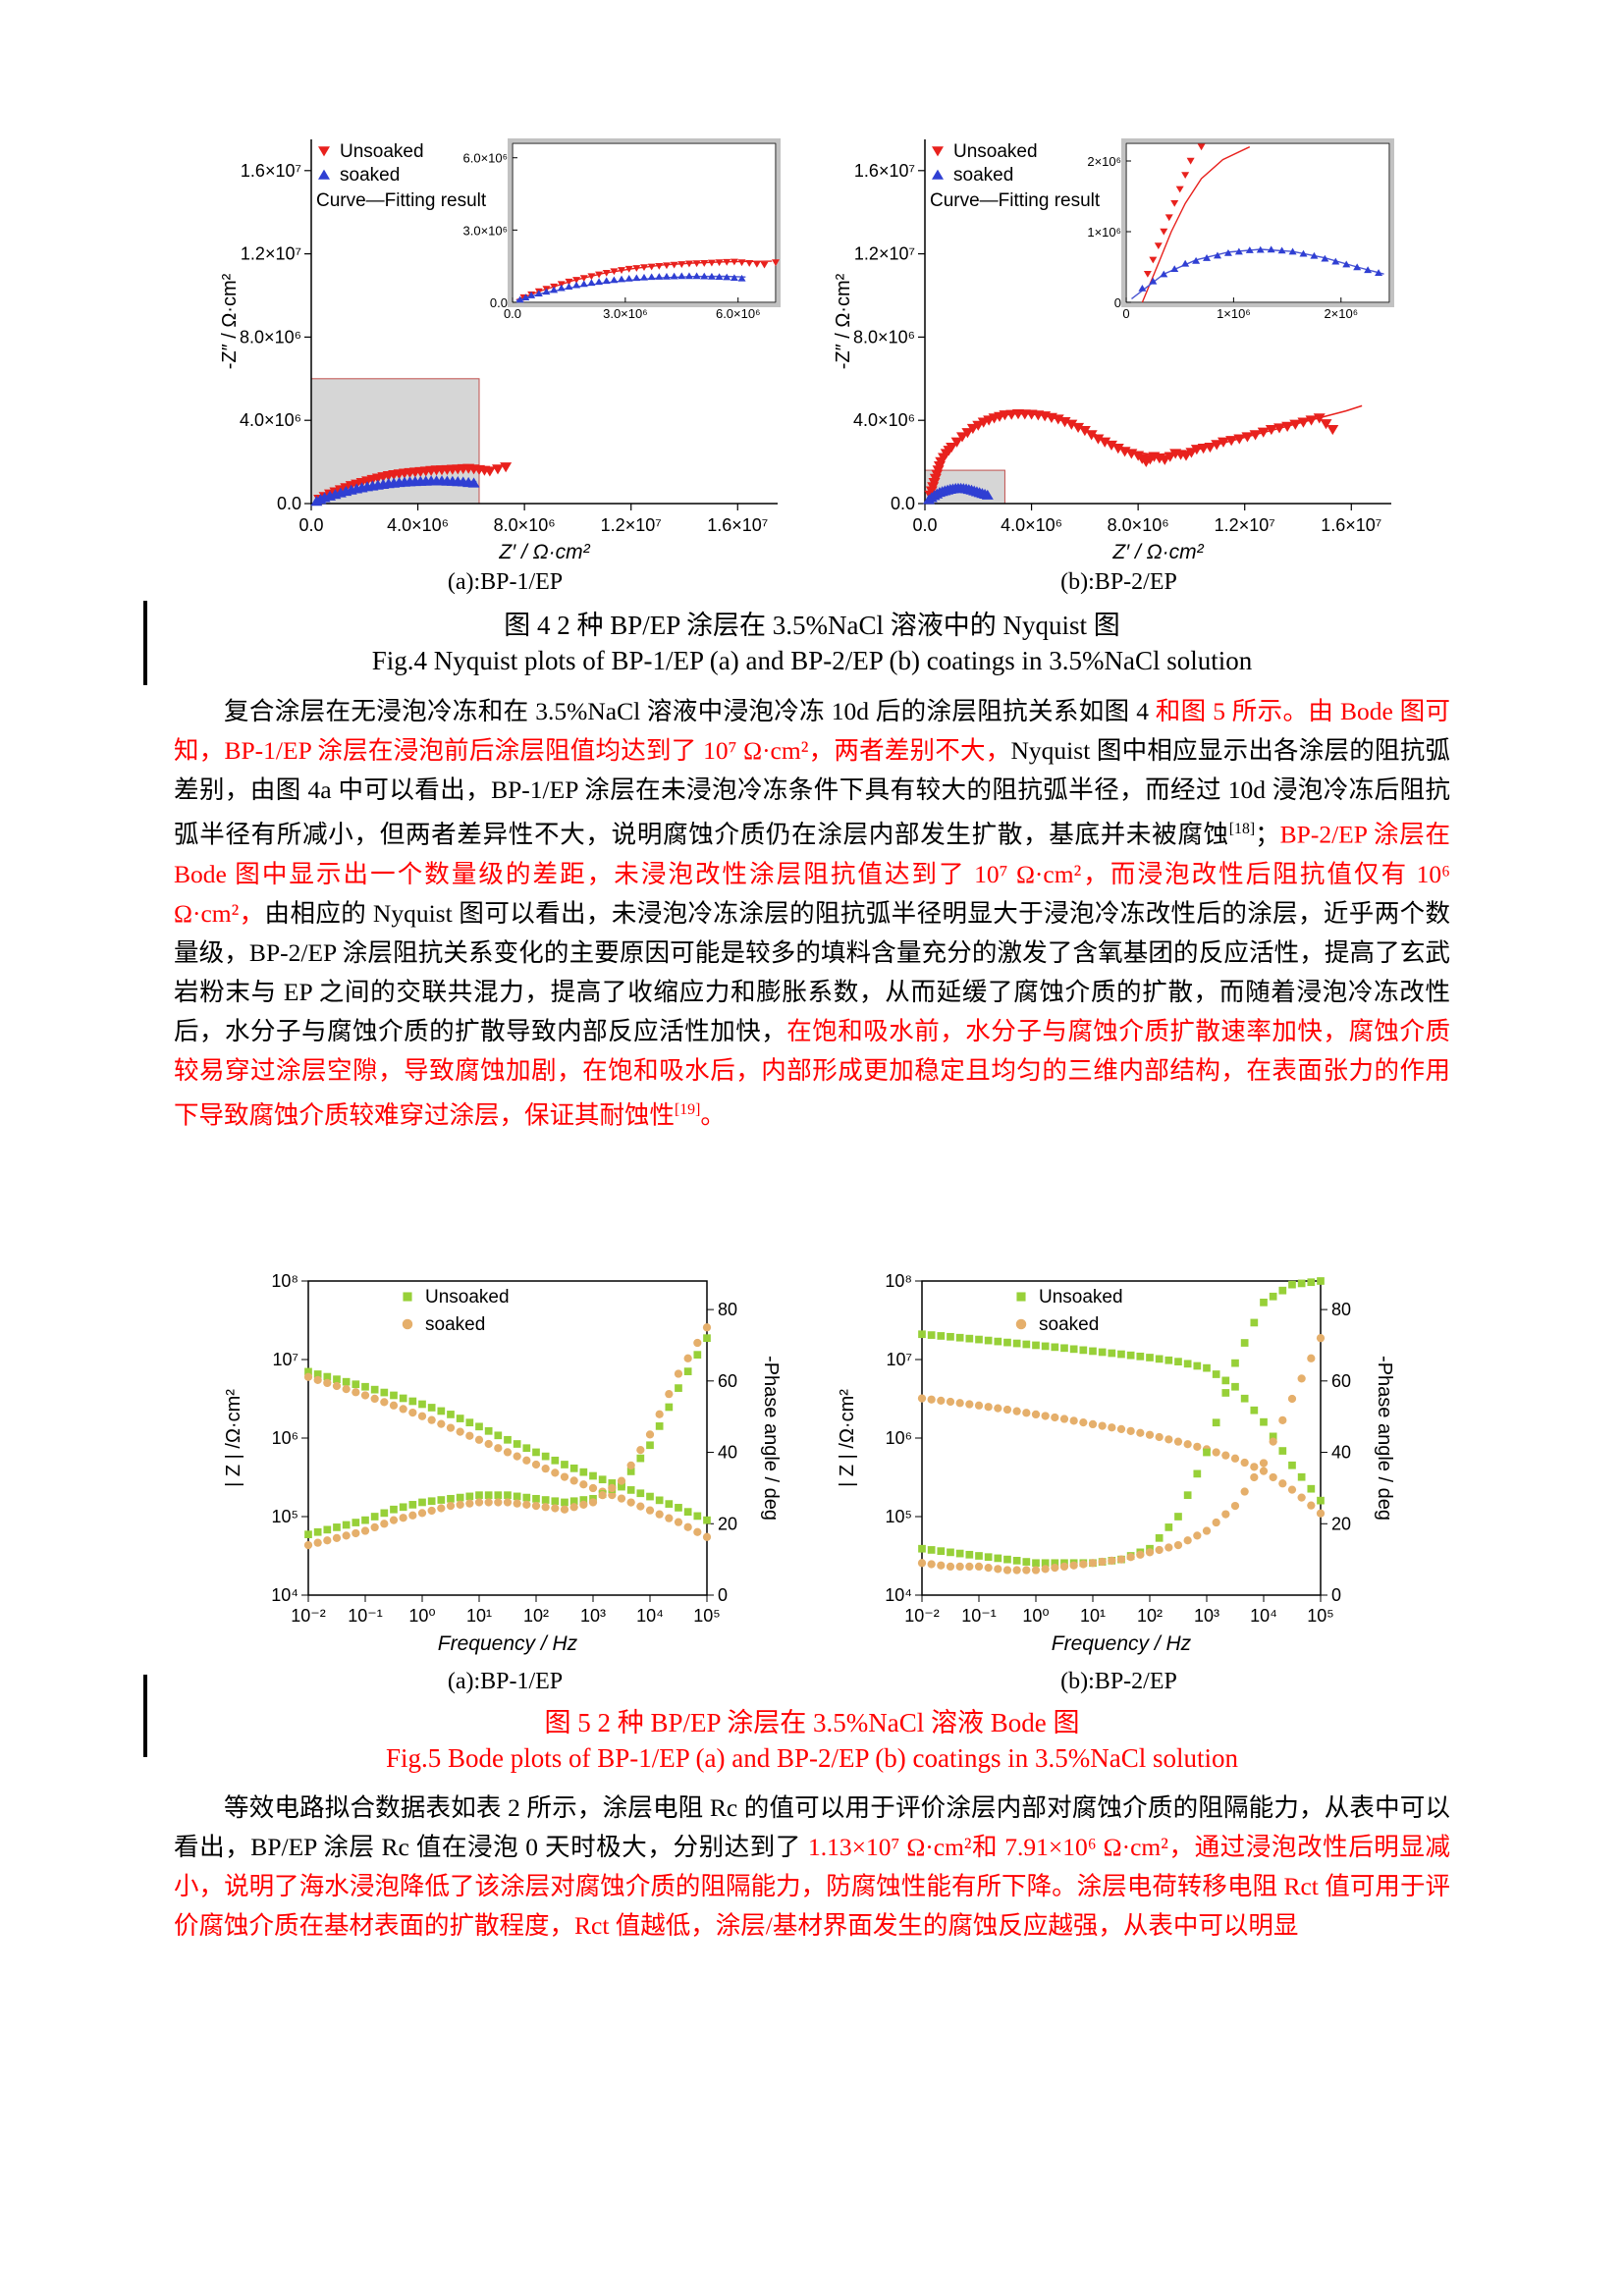  Describe the element at coordinates (847, 1438) in the screenshot. I see `left-axis-label: | Z | /Ω·cm²` at that location.